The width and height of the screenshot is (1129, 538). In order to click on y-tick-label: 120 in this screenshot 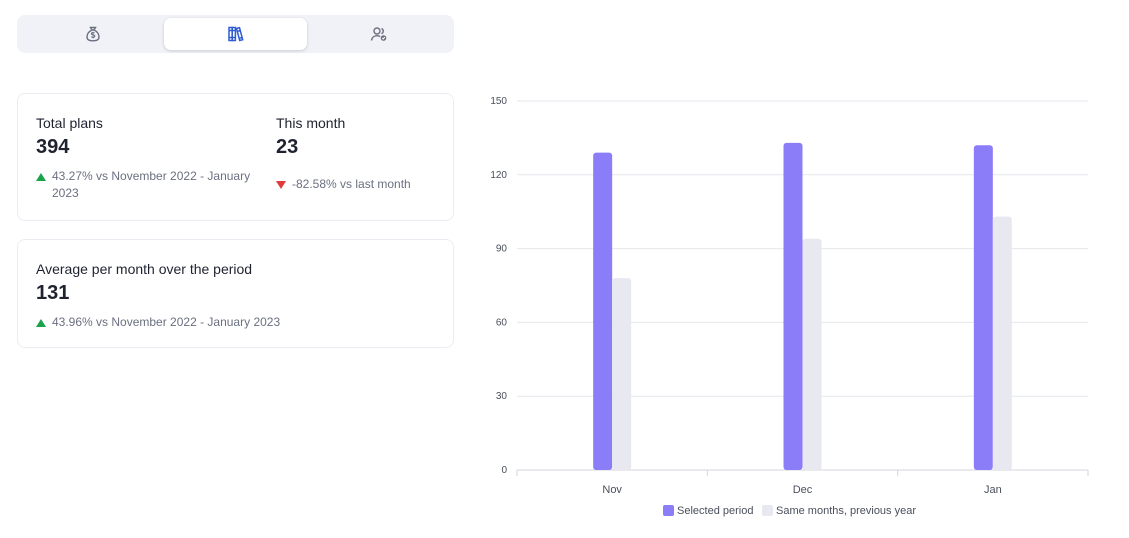, I will do `click(498, 175)`.